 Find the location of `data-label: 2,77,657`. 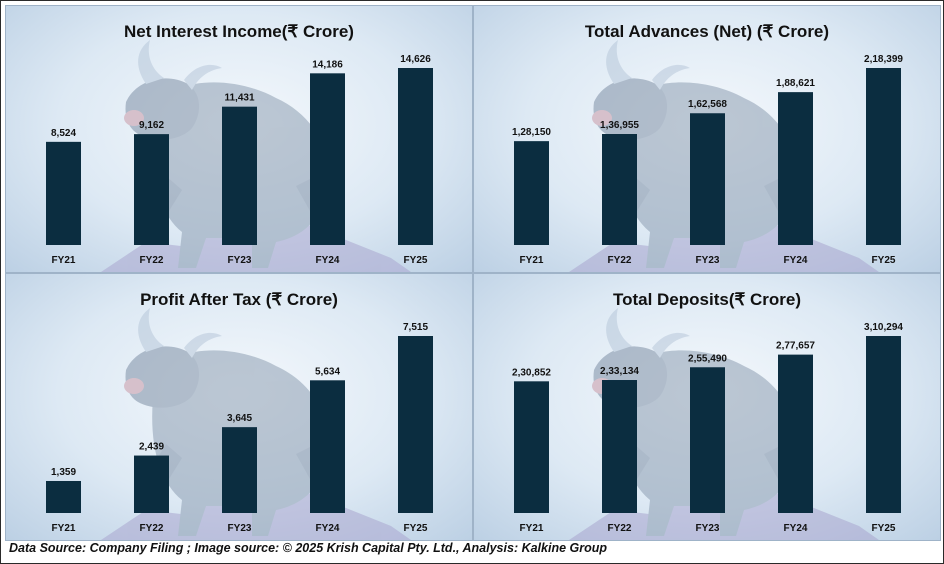

data-label: 2,77,657 is located at coordinates (795, 346).